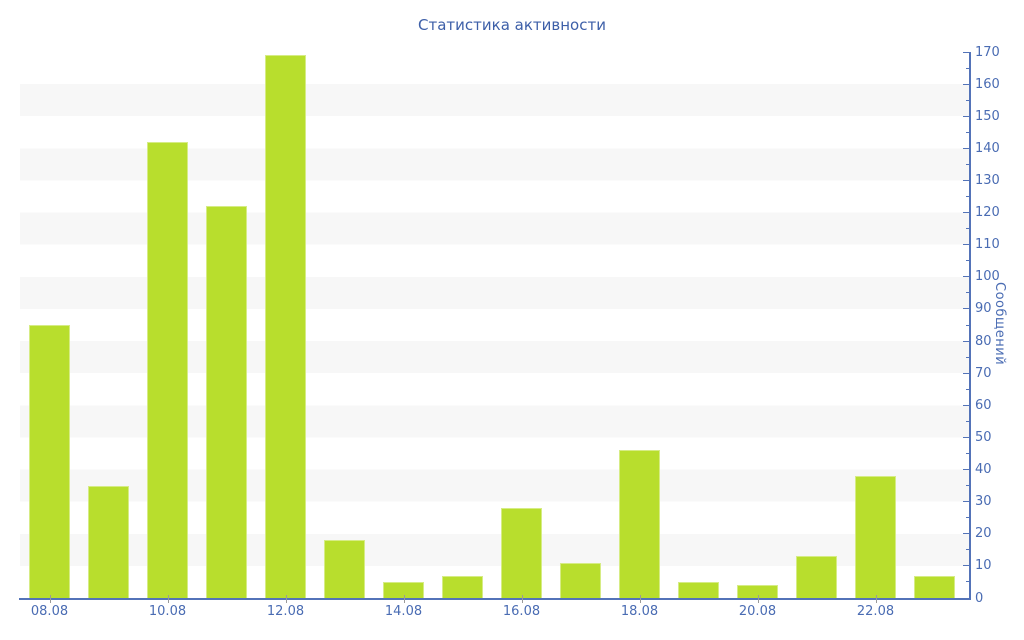 Image resolution: width=1024 pixels, height=640 pixels. What do you see at coordinates (983, 534) in the screenshot?
I see `y-tick-label: 20` at bounding box center [983, 534].